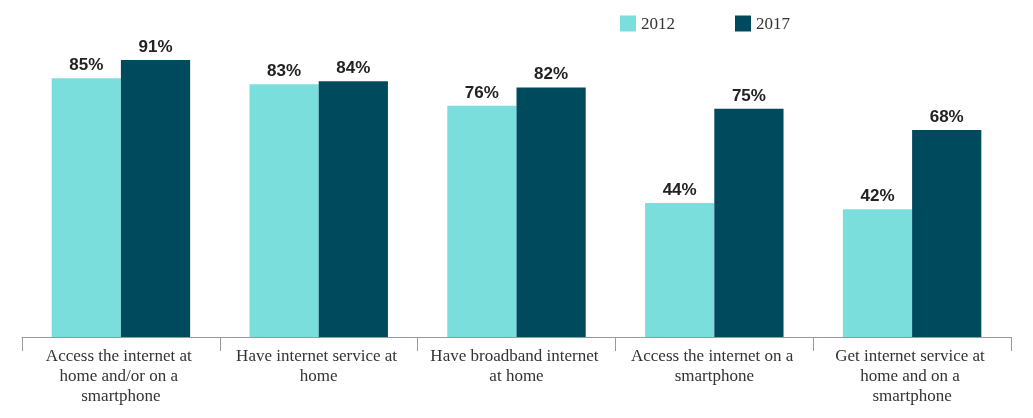  I want to click on x-tick-label: Access the internet on a smartphone, so click(714, 365).